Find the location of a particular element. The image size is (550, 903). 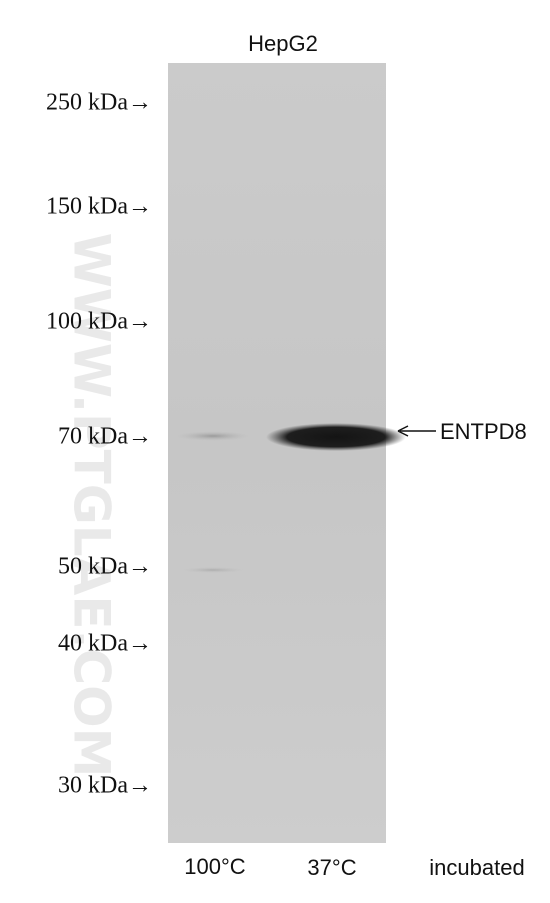

watermark: WWW.PTGLAE.COM is located at coordinates (92, 505).